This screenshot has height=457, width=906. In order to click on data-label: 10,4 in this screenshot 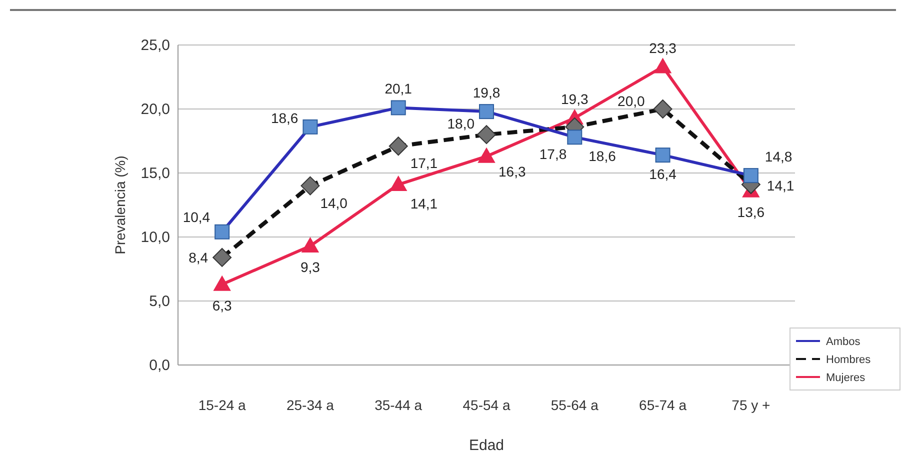, I will do `click(196, 216)`.